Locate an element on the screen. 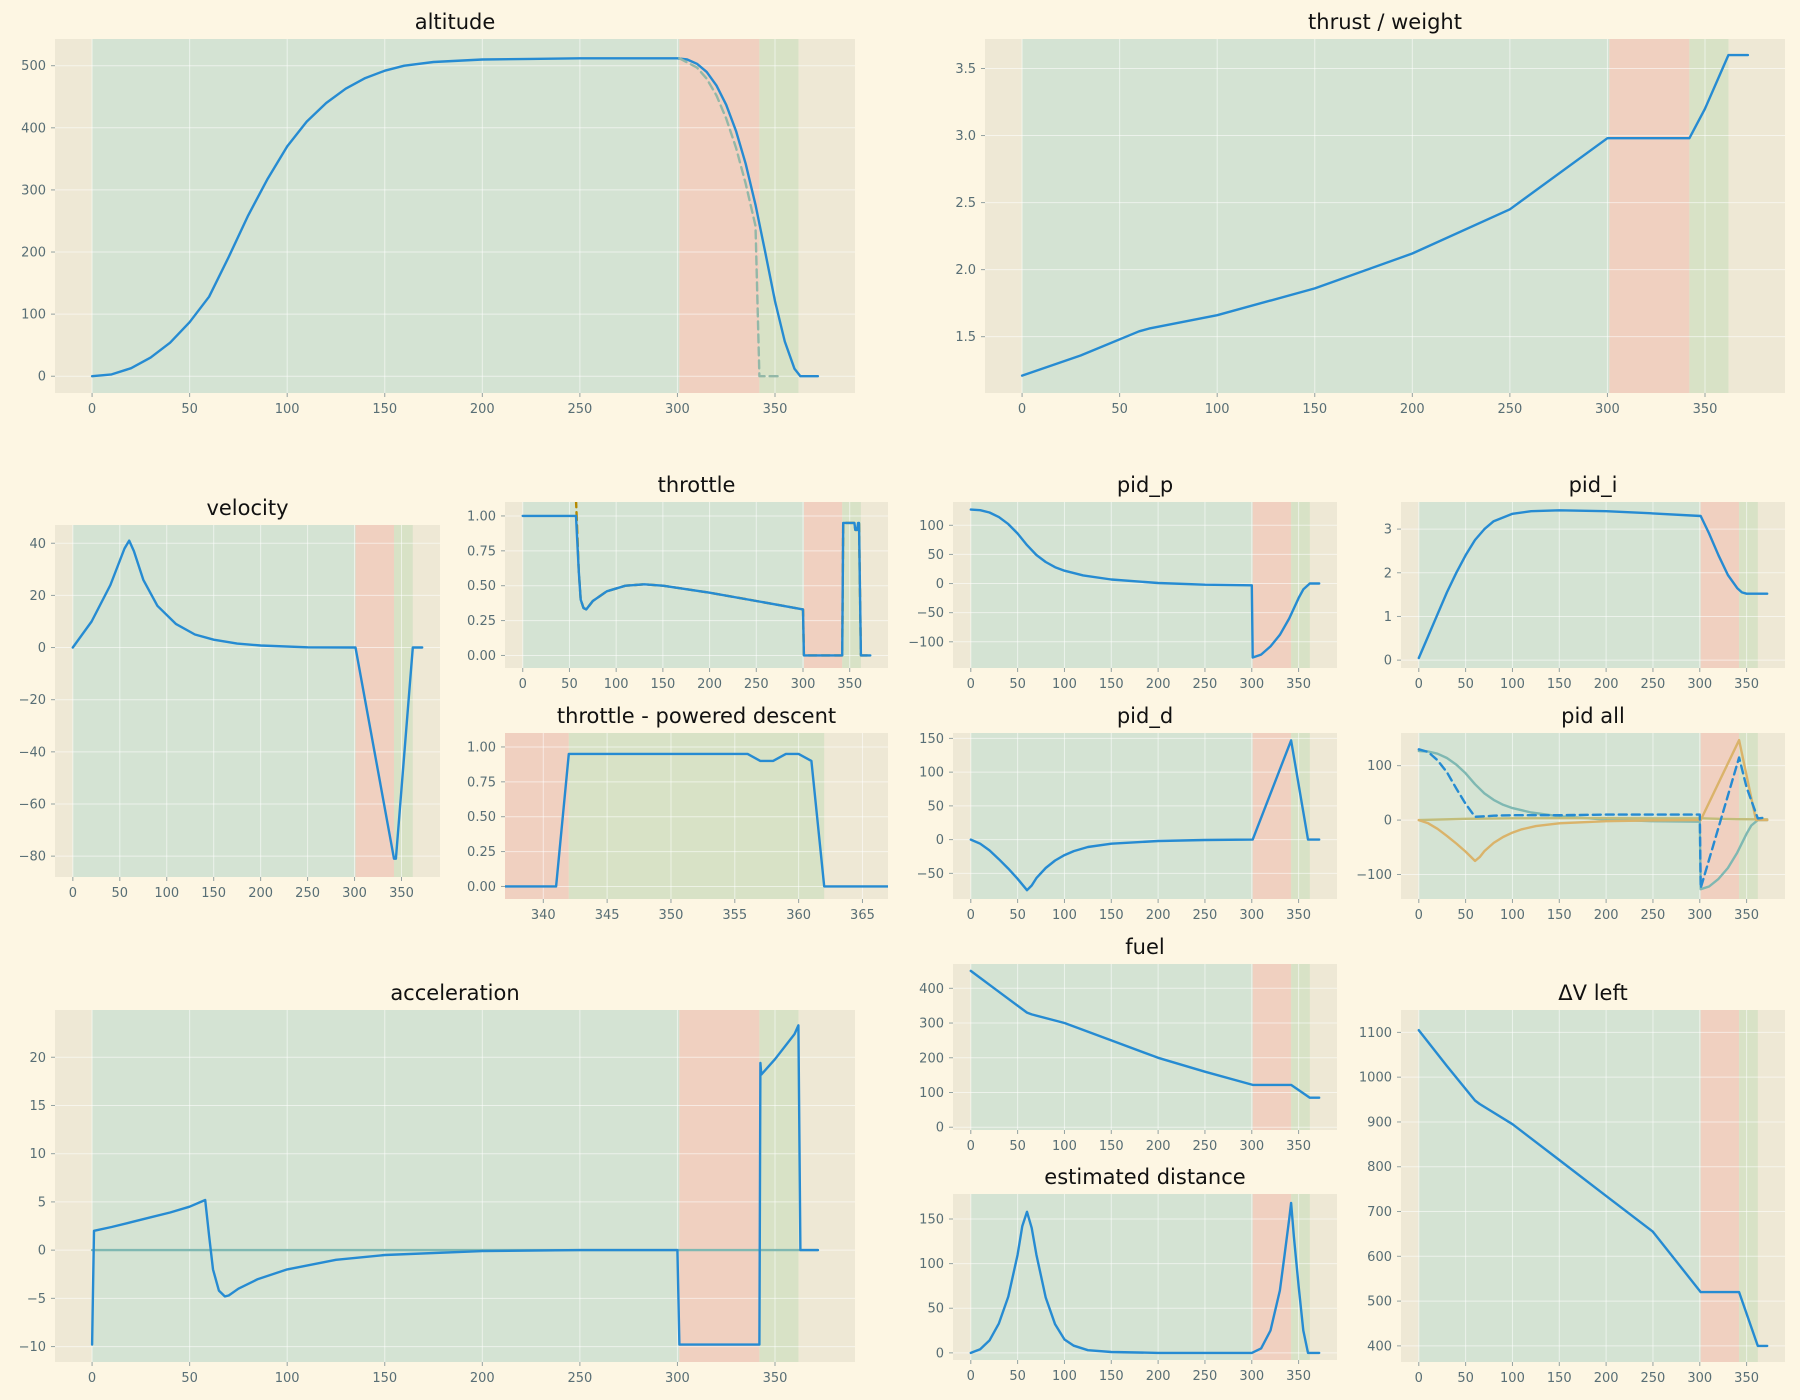 The height and width of the screenshot is (1400, 1800). y-tick-label: −20 is located at coordinates (32, 700).